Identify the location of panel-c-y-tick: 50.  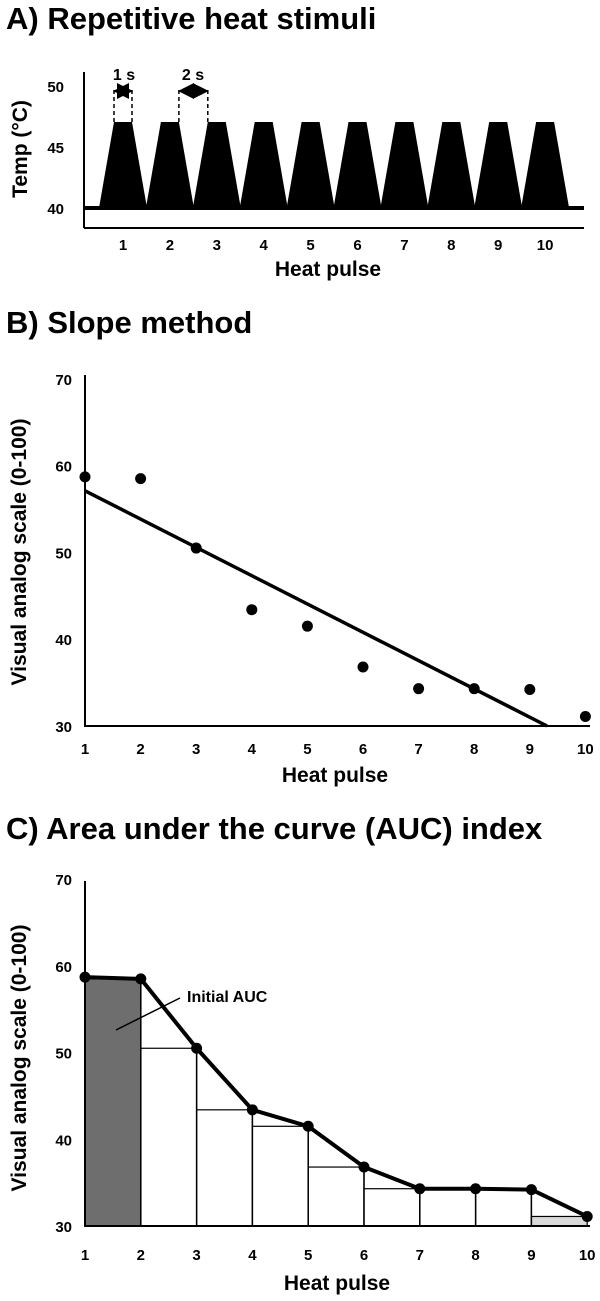
(63, 1054).